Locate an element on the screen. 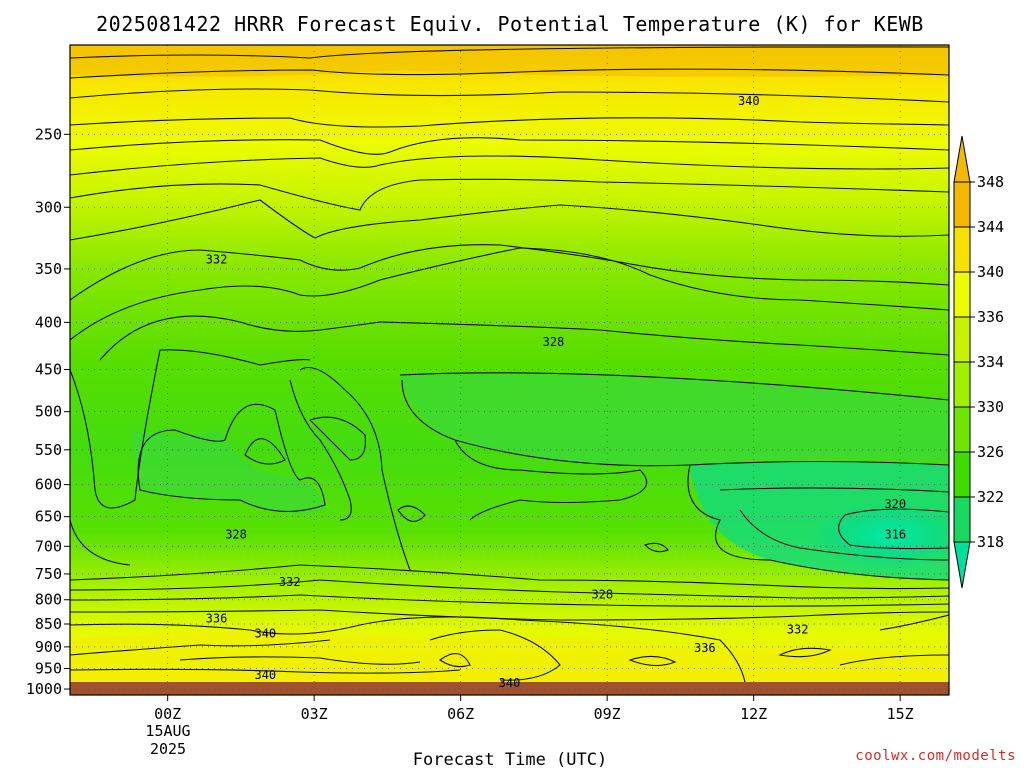 The height and width of the screenshot is (768, 1024). x-tick-label: 12Z is located at coordinates (753, 714).